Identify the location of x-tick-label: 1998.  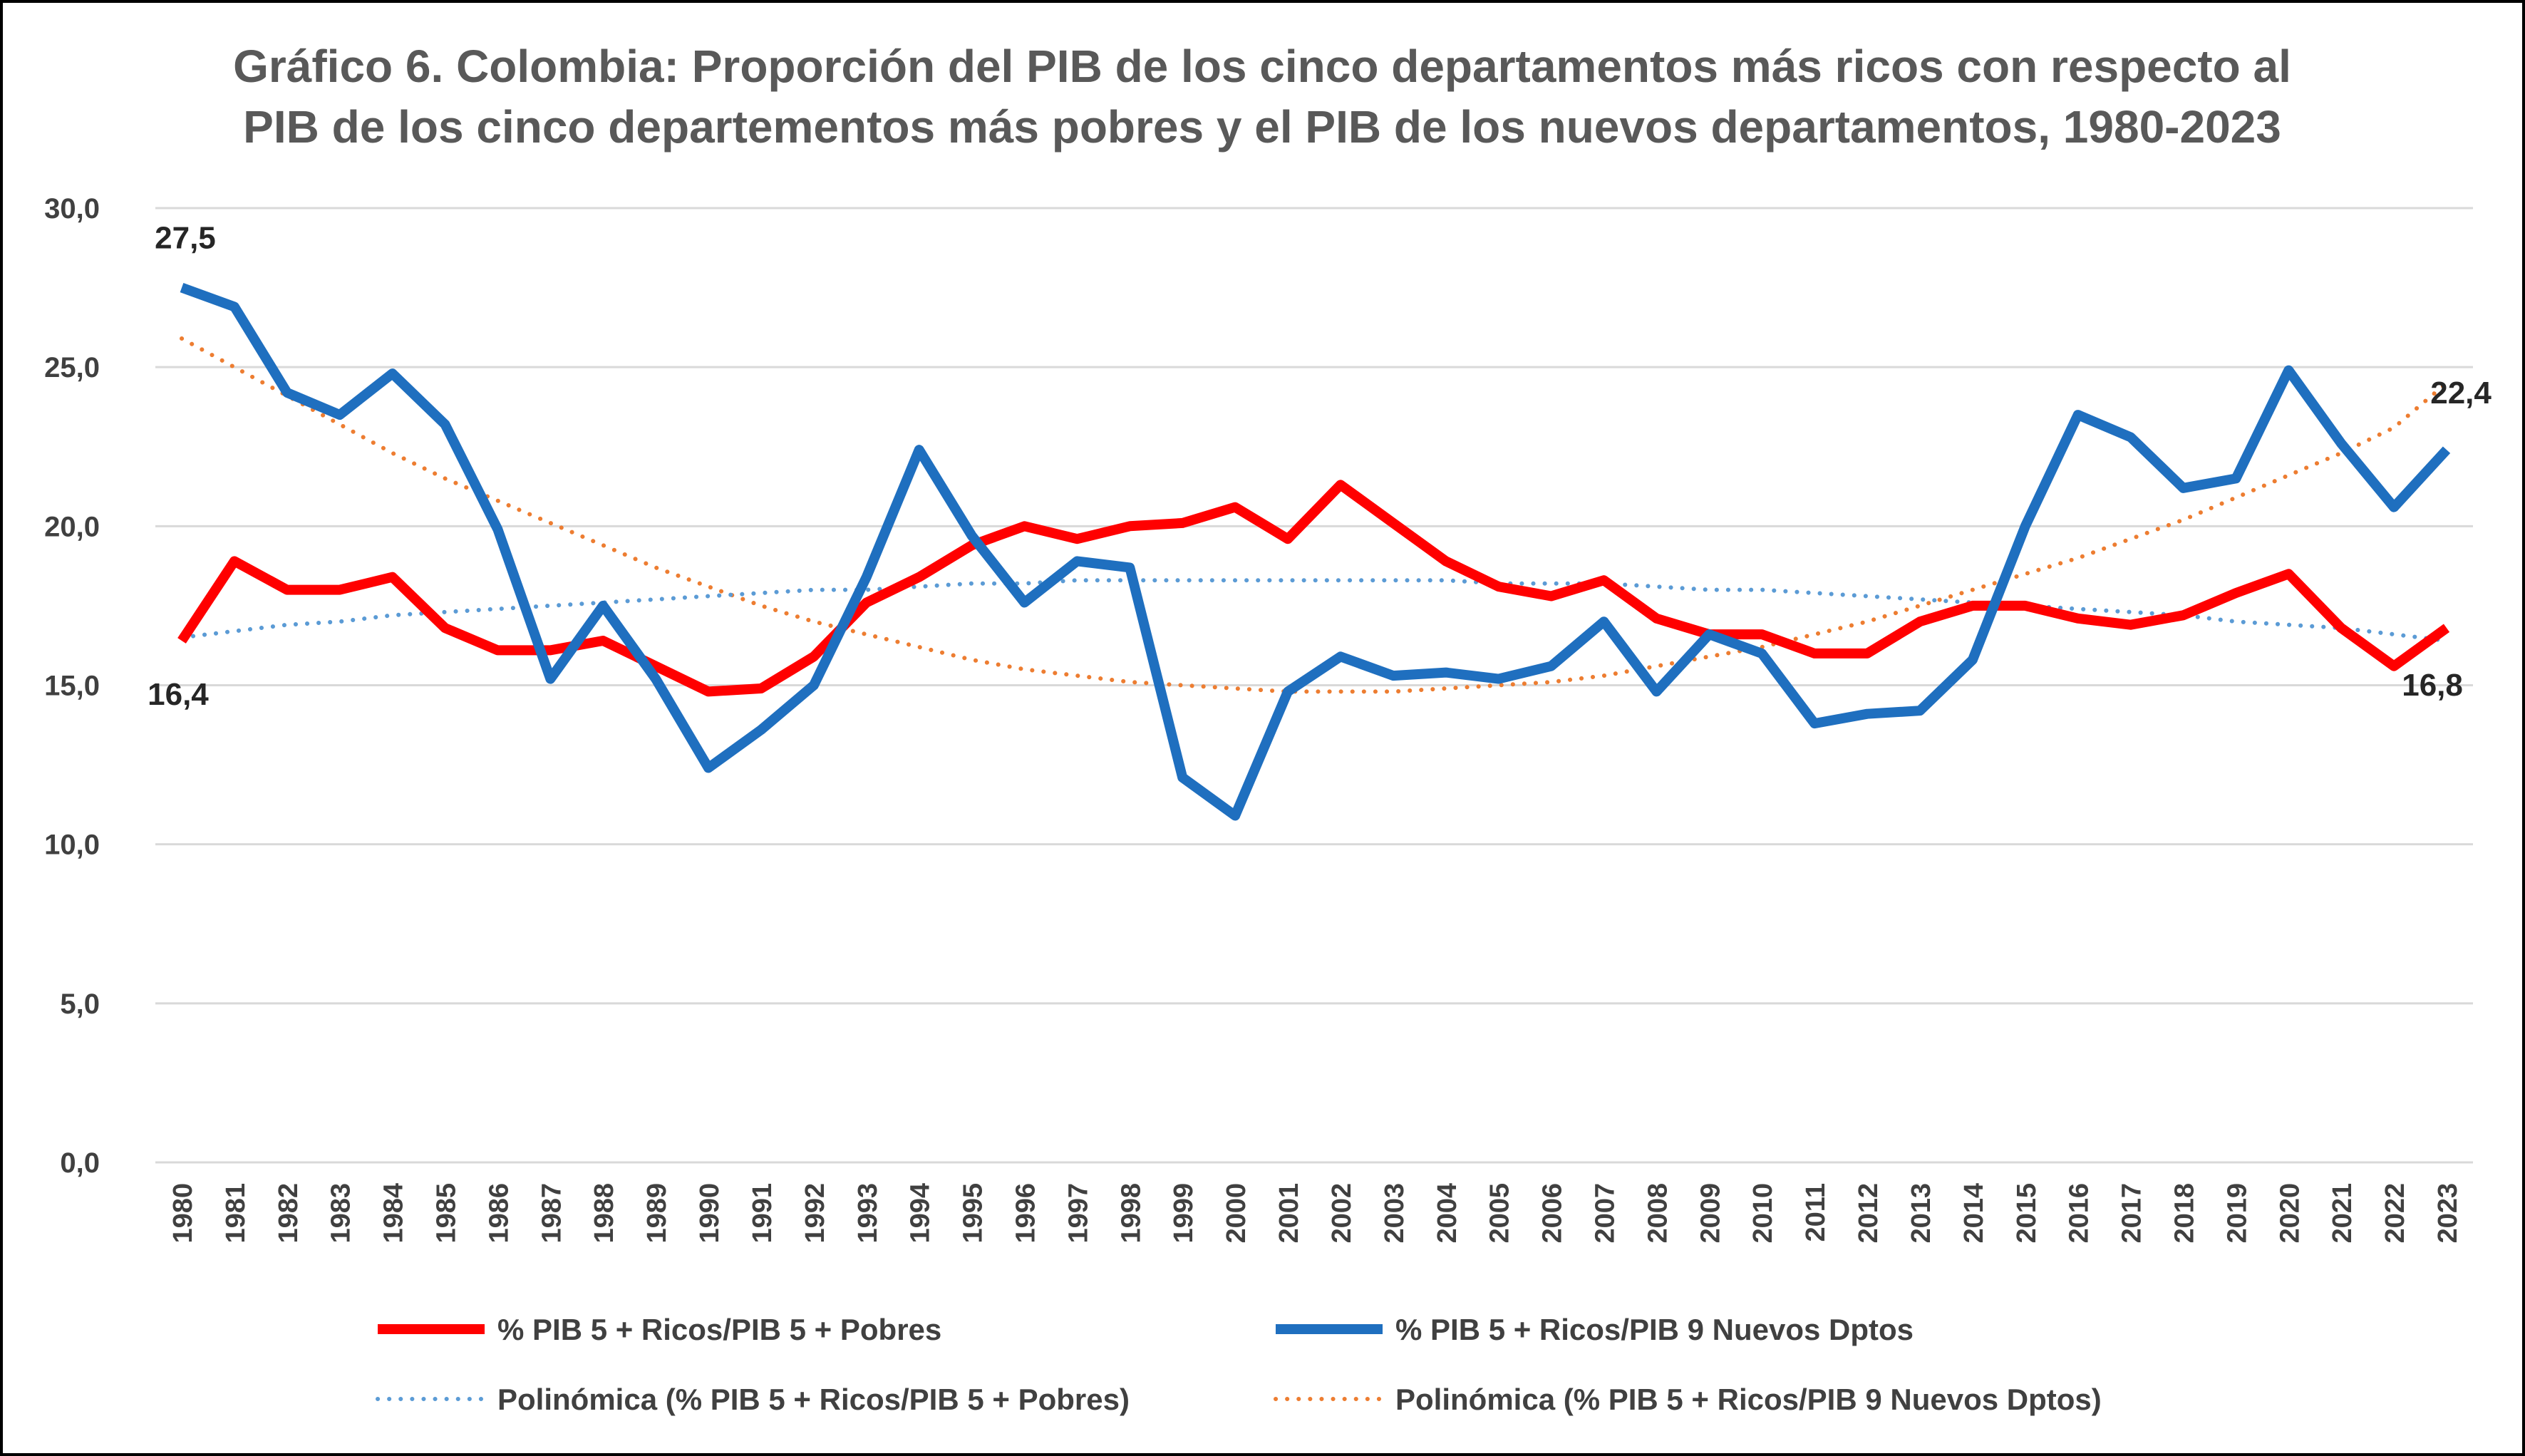
(1131, 1213).